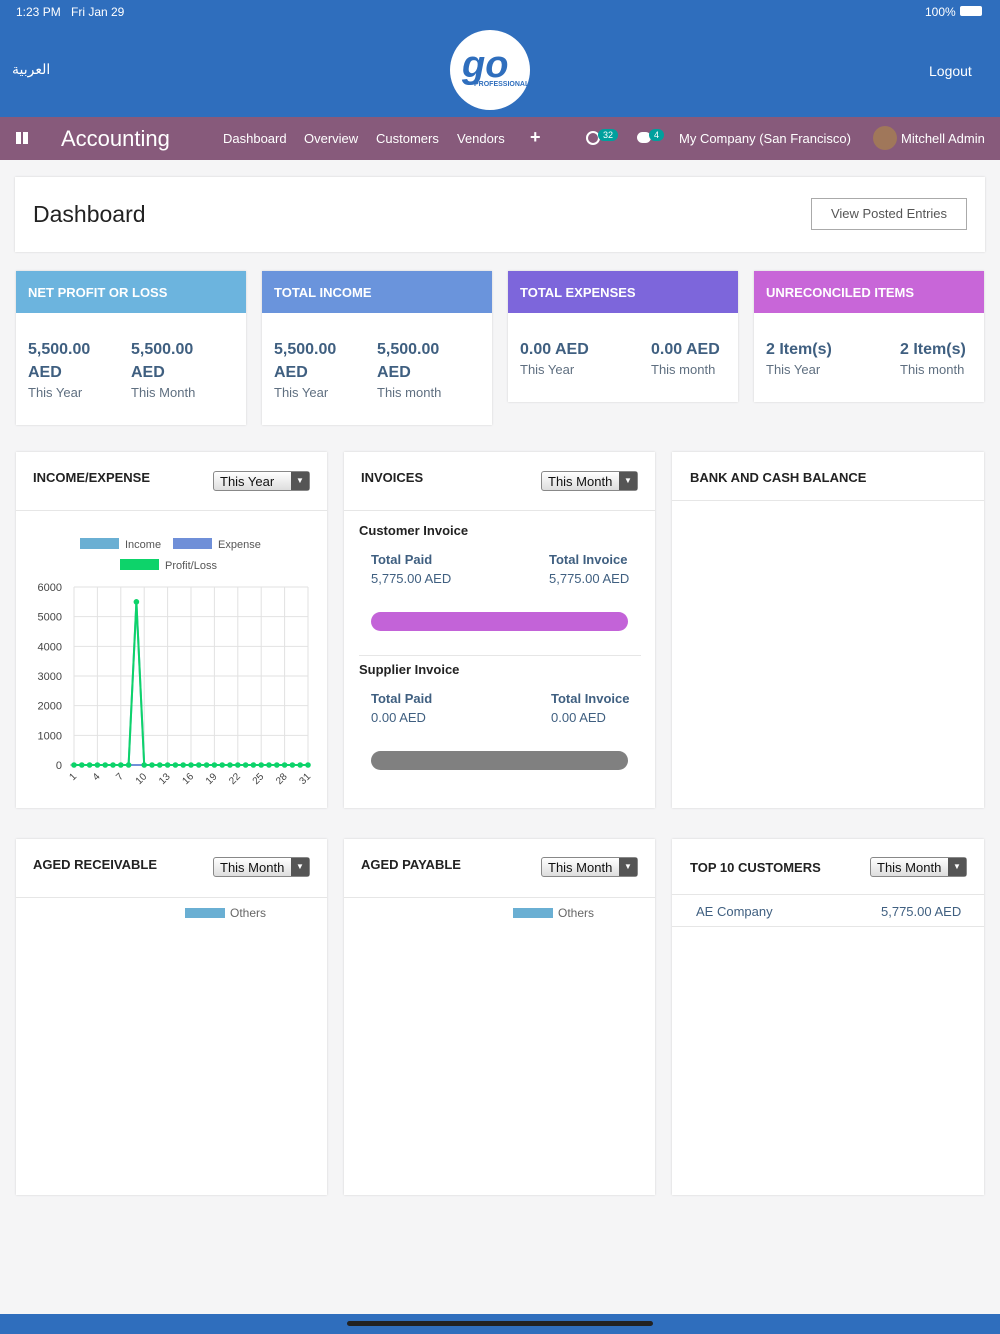 The height and width of the screenshot is (1334, 1000). What do you see at coordinates (239, 545) in the screenshot?
I see `legend-label: Expense` at bounding box center [239, 545].